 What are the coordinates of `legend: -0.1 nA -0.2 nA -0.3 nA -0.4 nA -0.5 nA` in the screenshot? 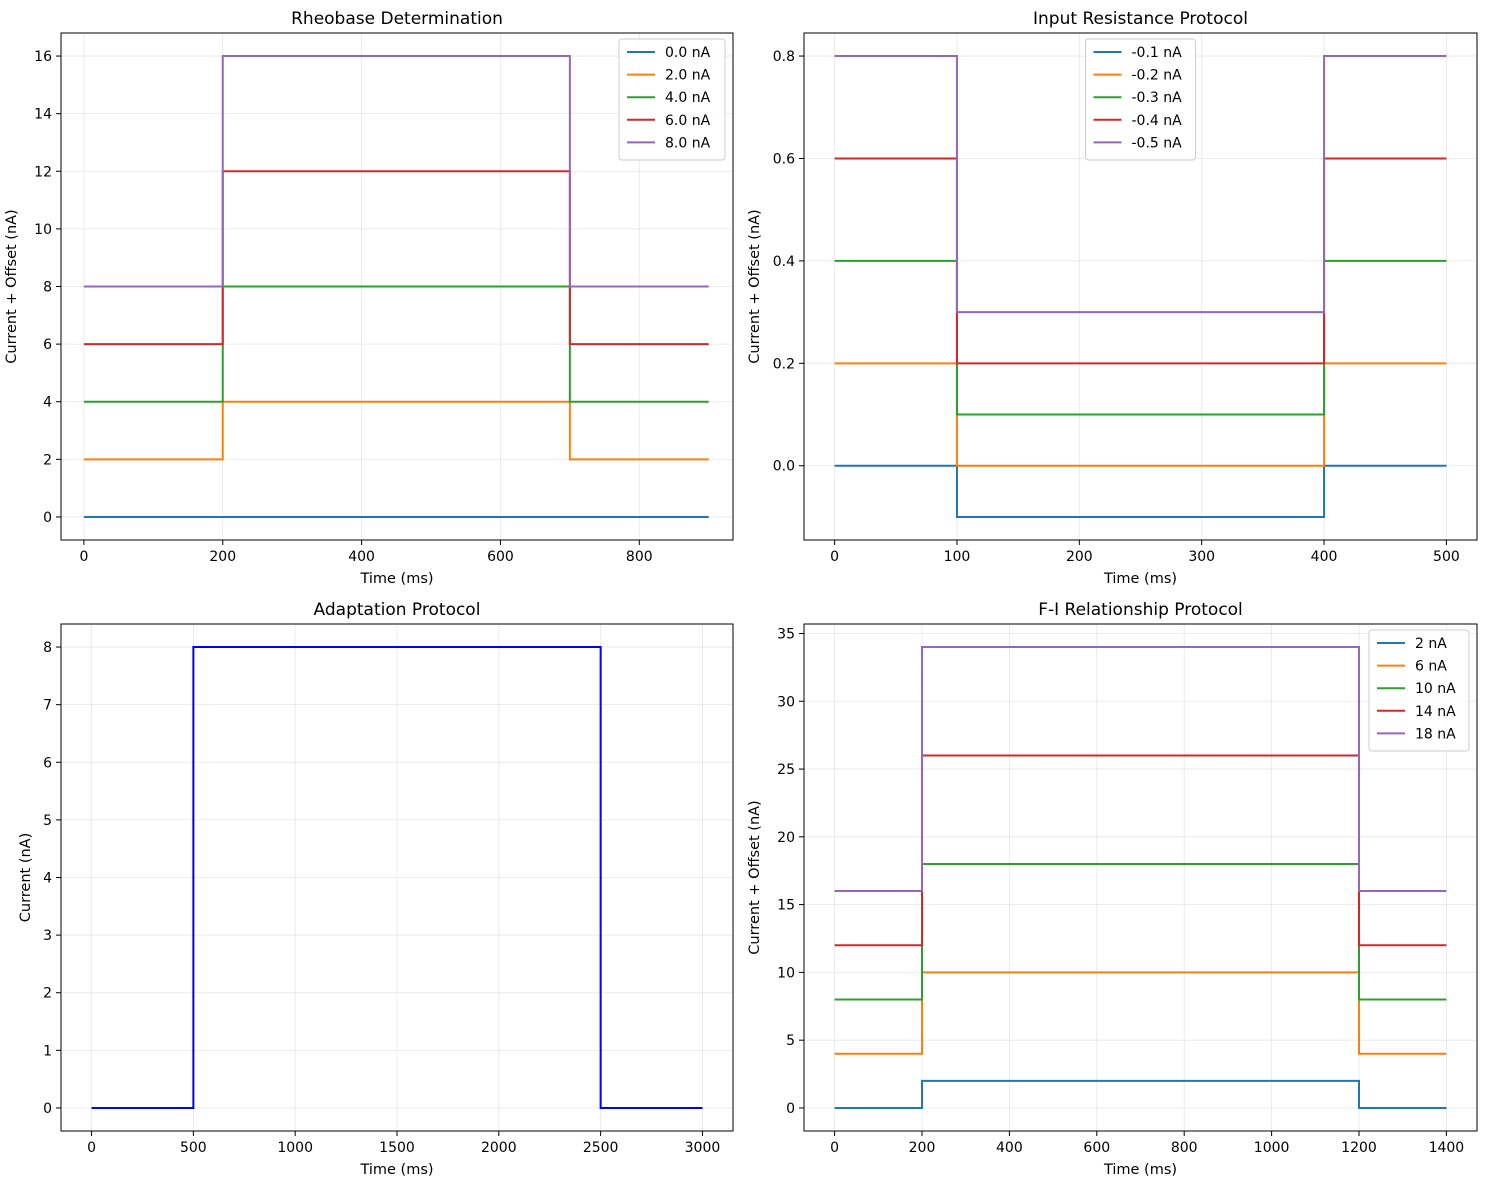 It's located at (1140, 99).